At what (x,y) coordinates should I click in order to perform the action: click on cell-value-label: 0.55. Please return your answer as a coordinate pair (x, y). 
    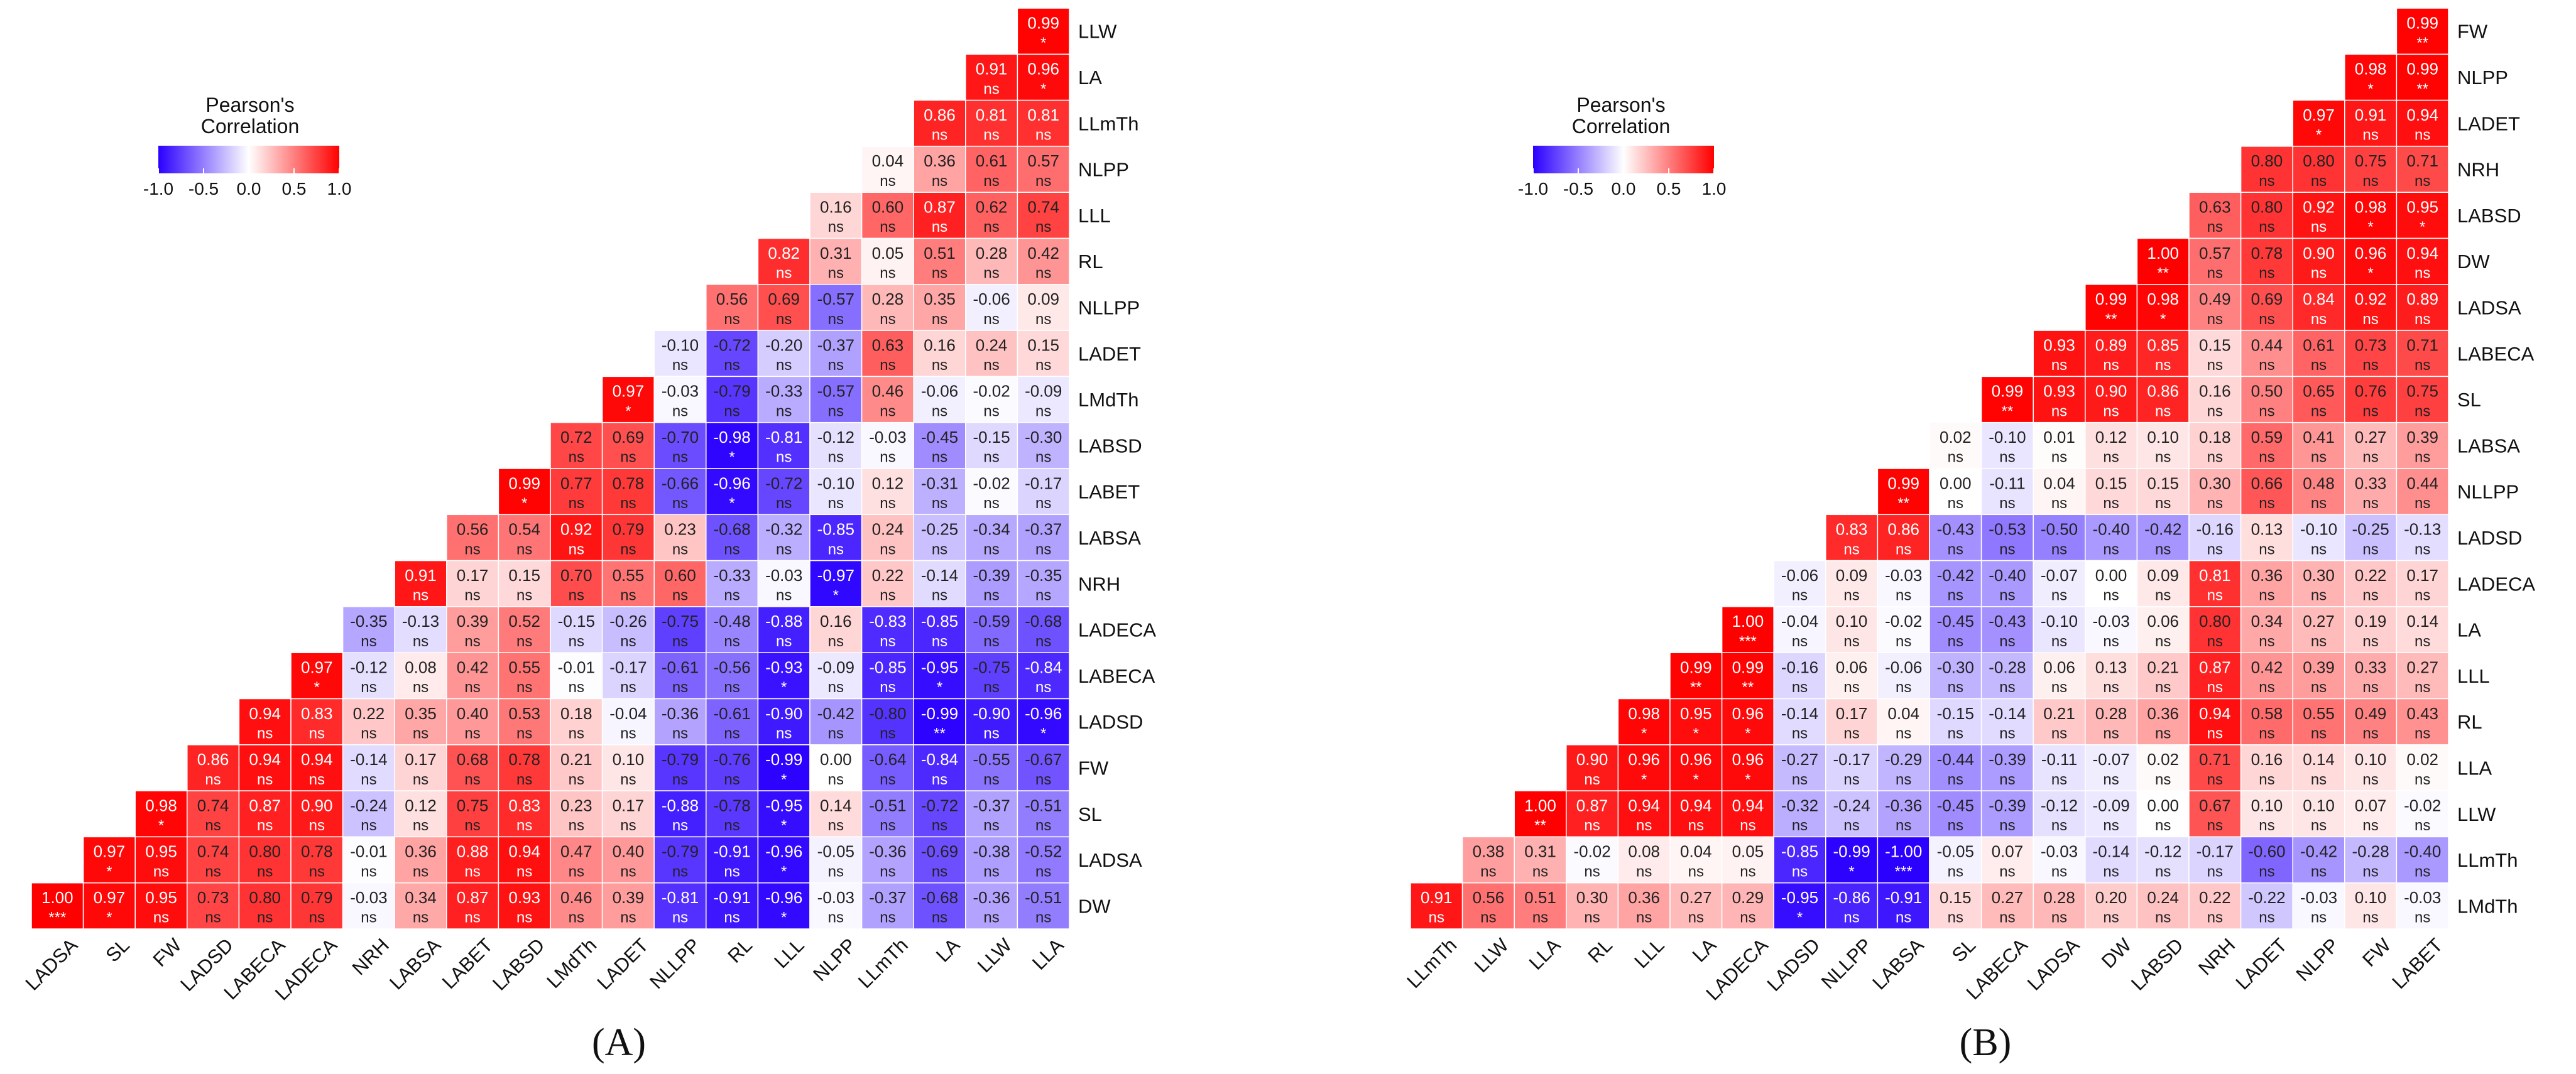
    Looking at the image, I should click on (2319, 713).